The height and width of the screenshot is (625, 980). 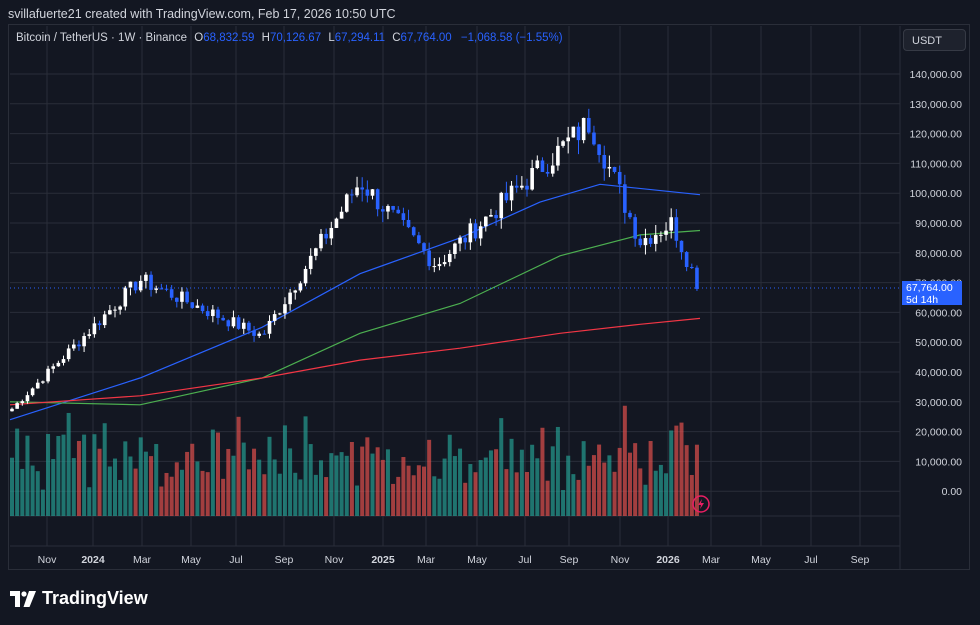 I want to click on volume-bars, so click(x=354, y=460).